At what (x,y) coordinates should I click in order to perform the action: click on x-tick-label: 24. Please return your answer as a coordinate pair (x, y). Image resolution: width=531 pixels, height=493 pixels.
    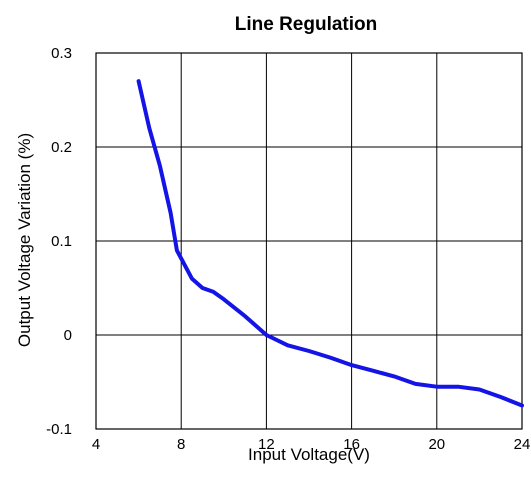
    Looking at the image, I should click on (522, 444).